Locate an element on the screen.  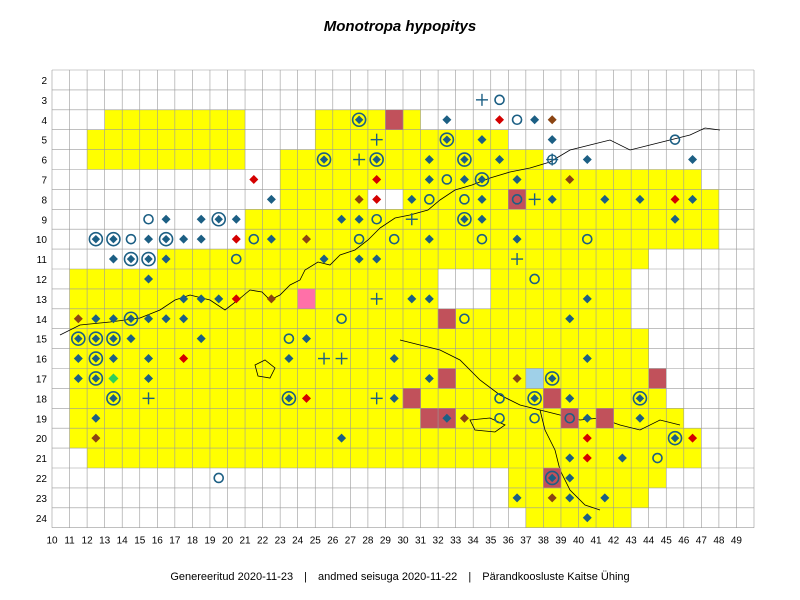
x-axis-label: 12 is located at coordinates (88, 541).